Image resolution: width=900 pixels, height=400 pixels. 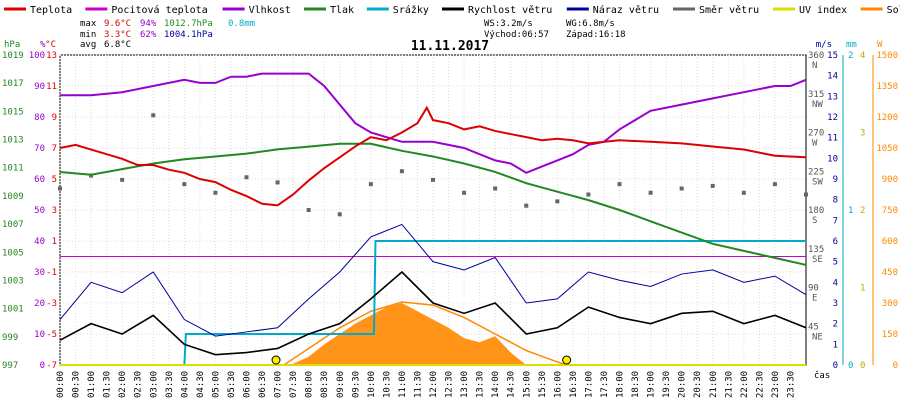 What do you see at coordinates (832, 118) in the screenshot?
I see `axis-ms-tick: 12` at bounding box center [832, 118].